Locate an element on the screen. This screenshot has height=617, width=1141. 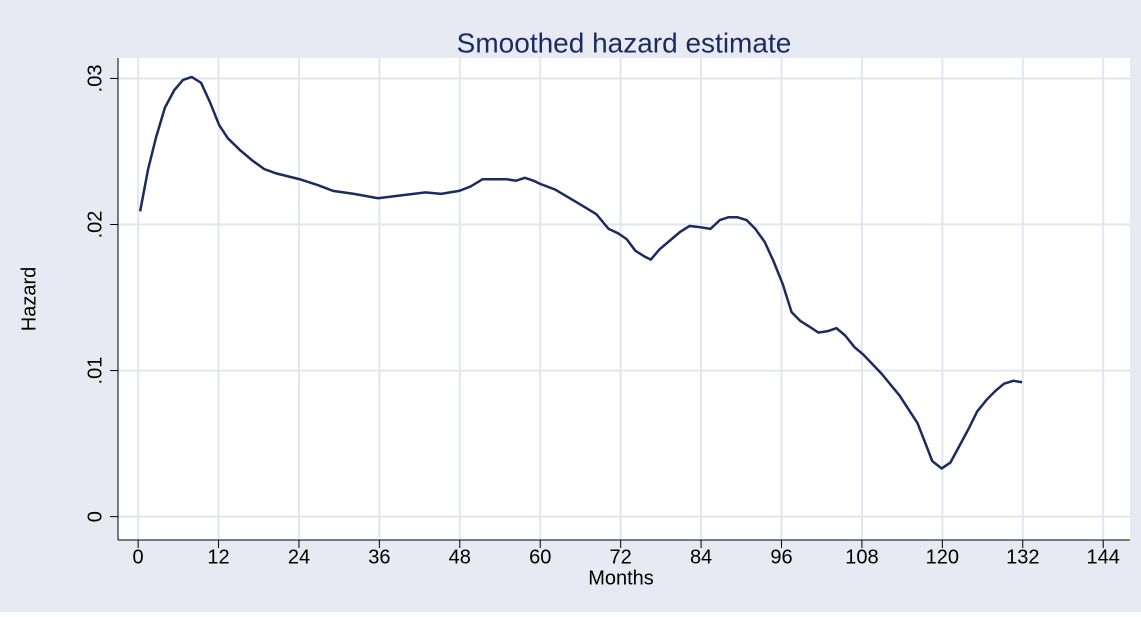
x-tick-label: 24 is located at coordinates (299, 557).